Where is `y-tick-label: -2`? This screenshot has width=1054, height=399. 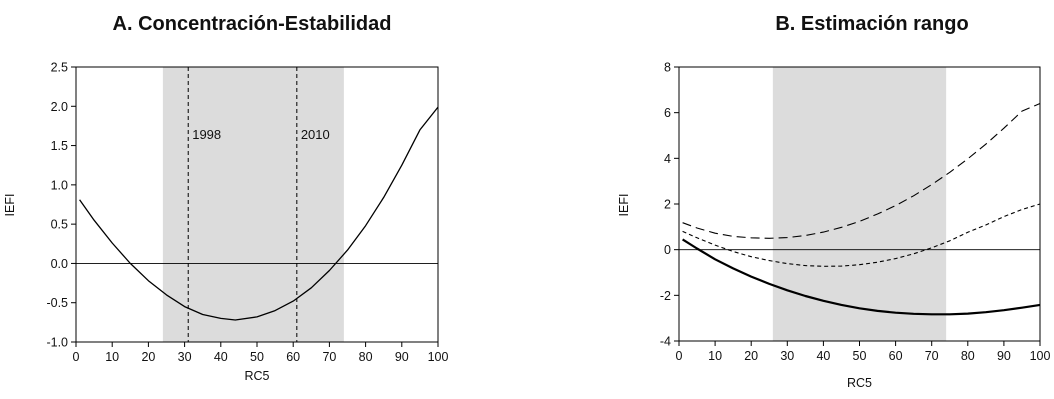
y-tick-label: -2 is located at coordinates (665, 296).